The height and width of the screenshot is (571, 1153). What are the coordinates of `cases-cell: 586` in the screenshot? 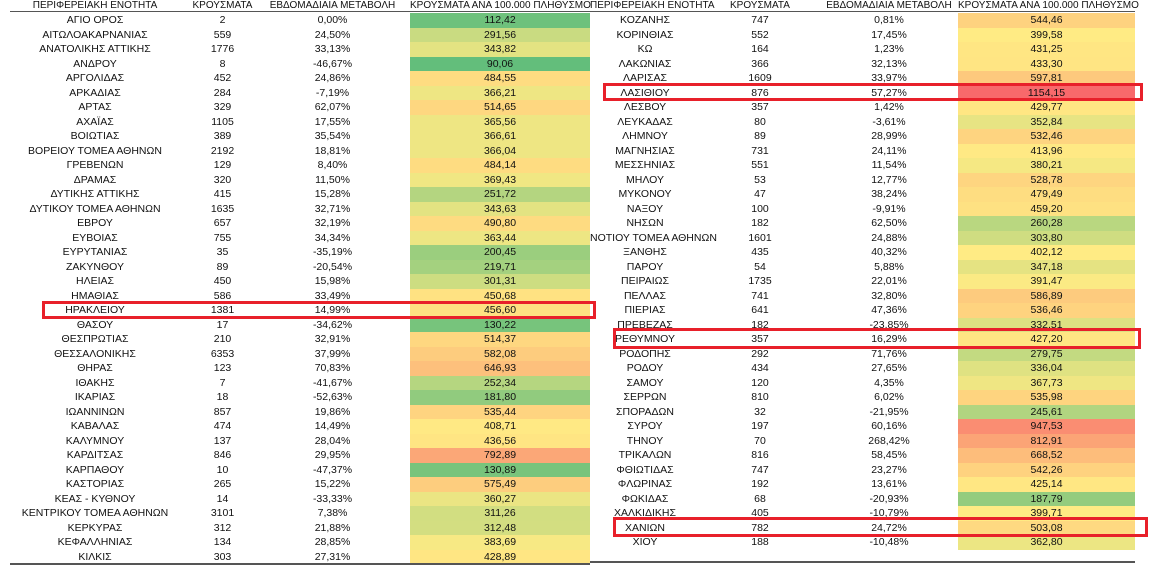 It's located at (222, 295).